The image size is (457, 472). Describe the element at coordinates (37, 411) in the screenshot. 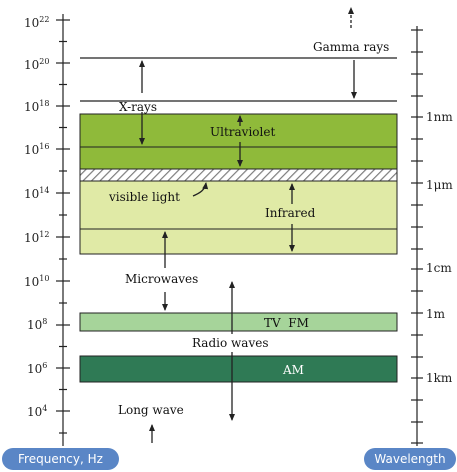

I see `freq-tick-label: 104` at that location.